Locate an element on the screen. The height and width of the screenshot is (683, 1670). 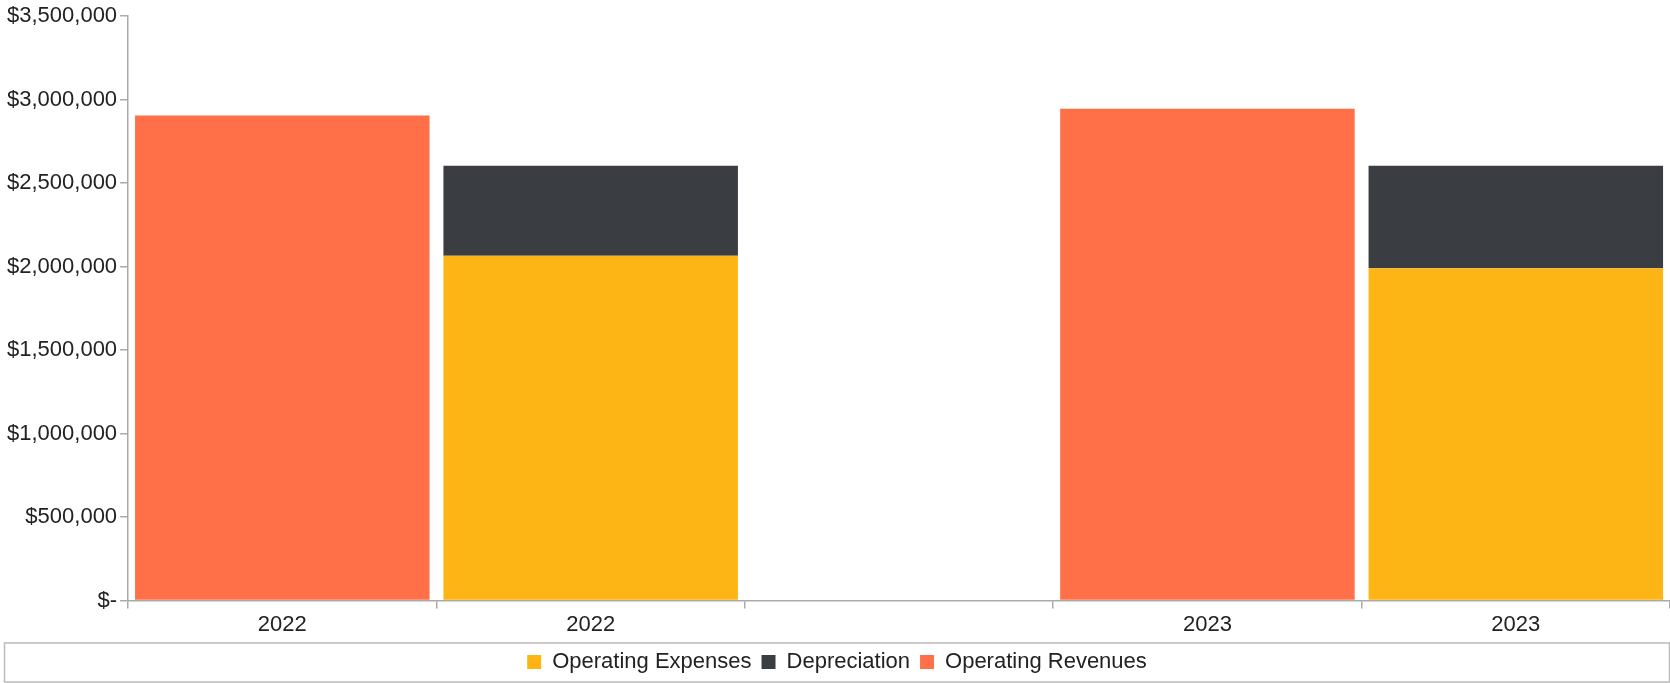
y-tick-label: $3,500,000 is located at coordinates (62, 15).